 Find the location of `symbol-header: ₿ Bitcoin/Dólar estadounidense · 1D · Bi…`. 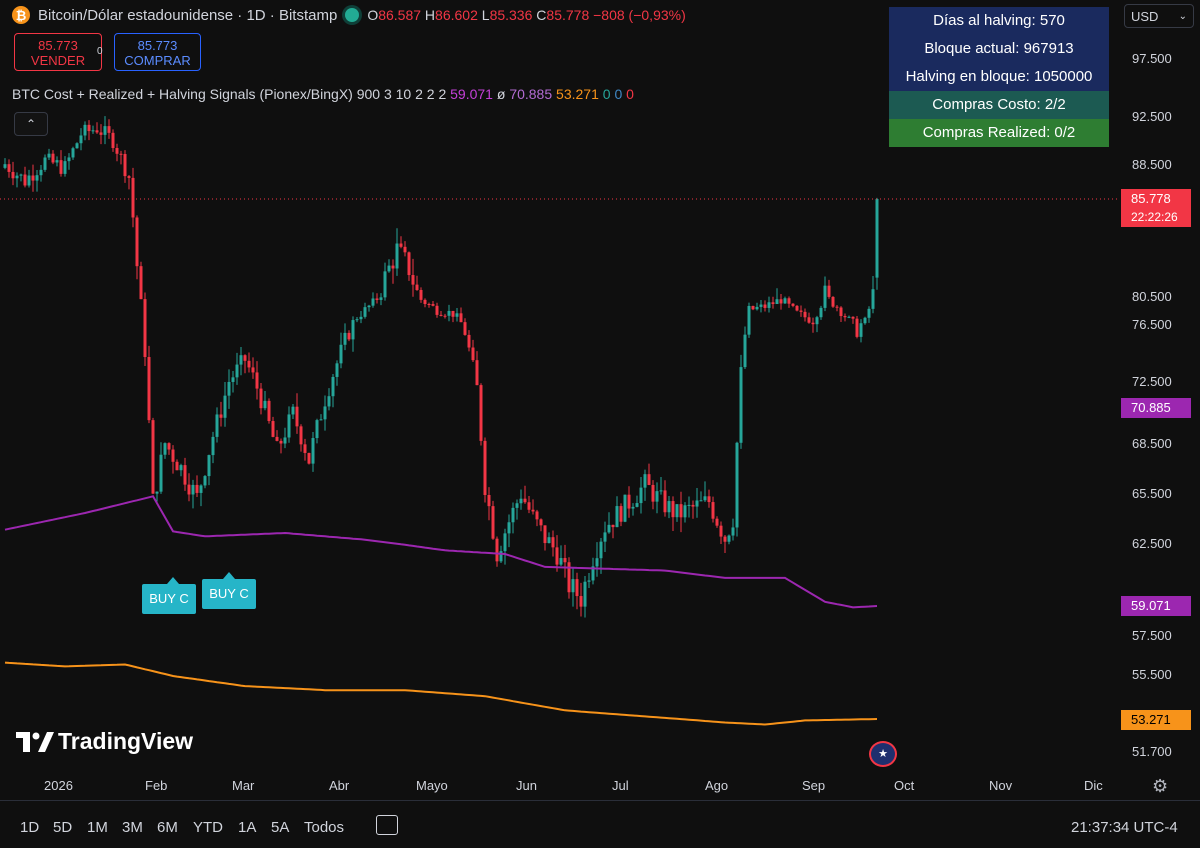

symbol-header: ₿ Bitcoin/Dólar estadounidense · 1D · Bi… is located at coordinates (349, 15).